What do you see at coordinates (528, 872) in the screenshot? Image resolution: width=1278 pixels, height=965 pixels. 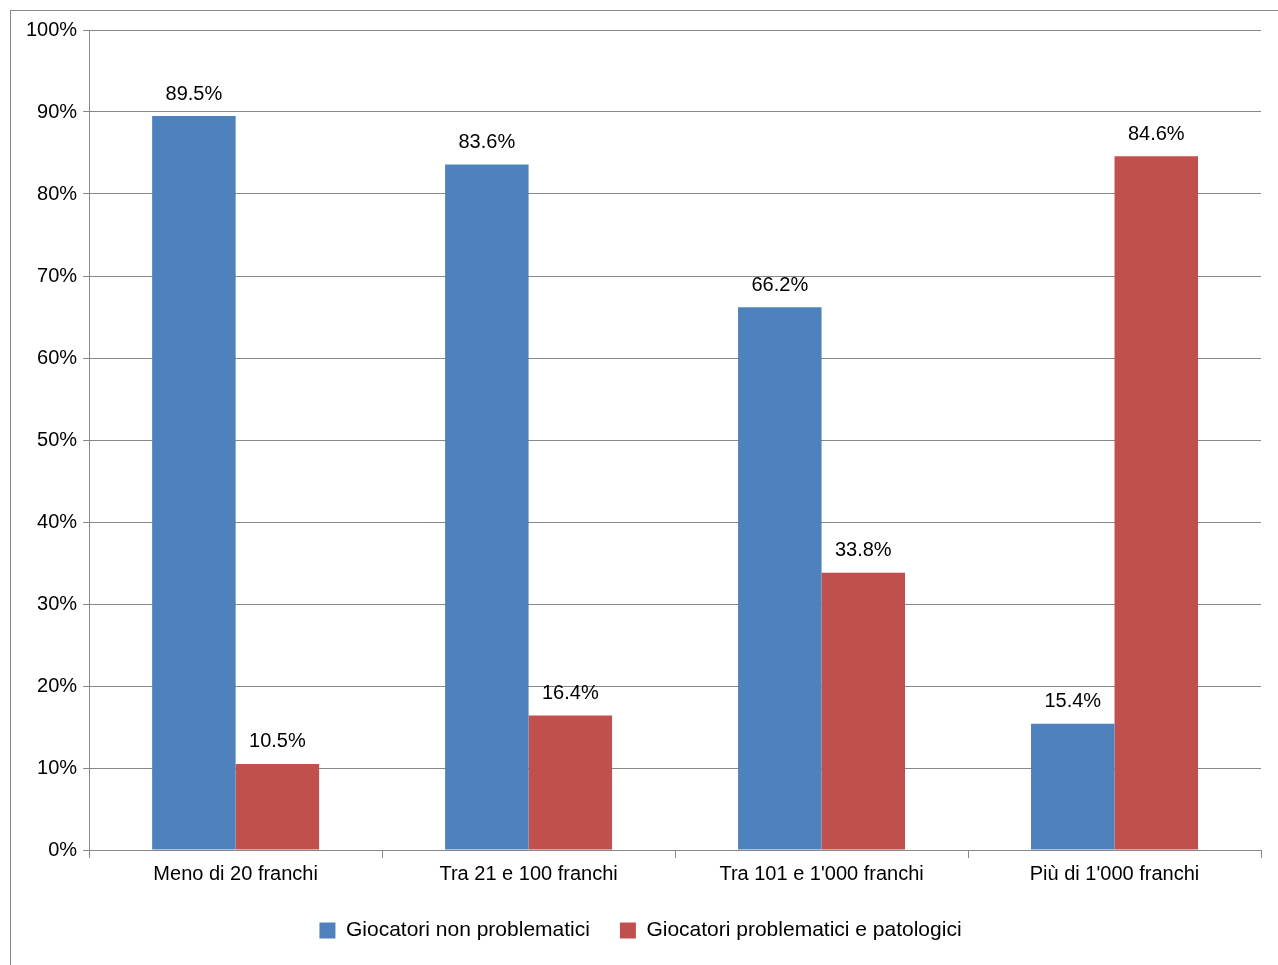 I see `x-tick-label: Tra 21 e 100 franchi` at bounding box center [528, 872].